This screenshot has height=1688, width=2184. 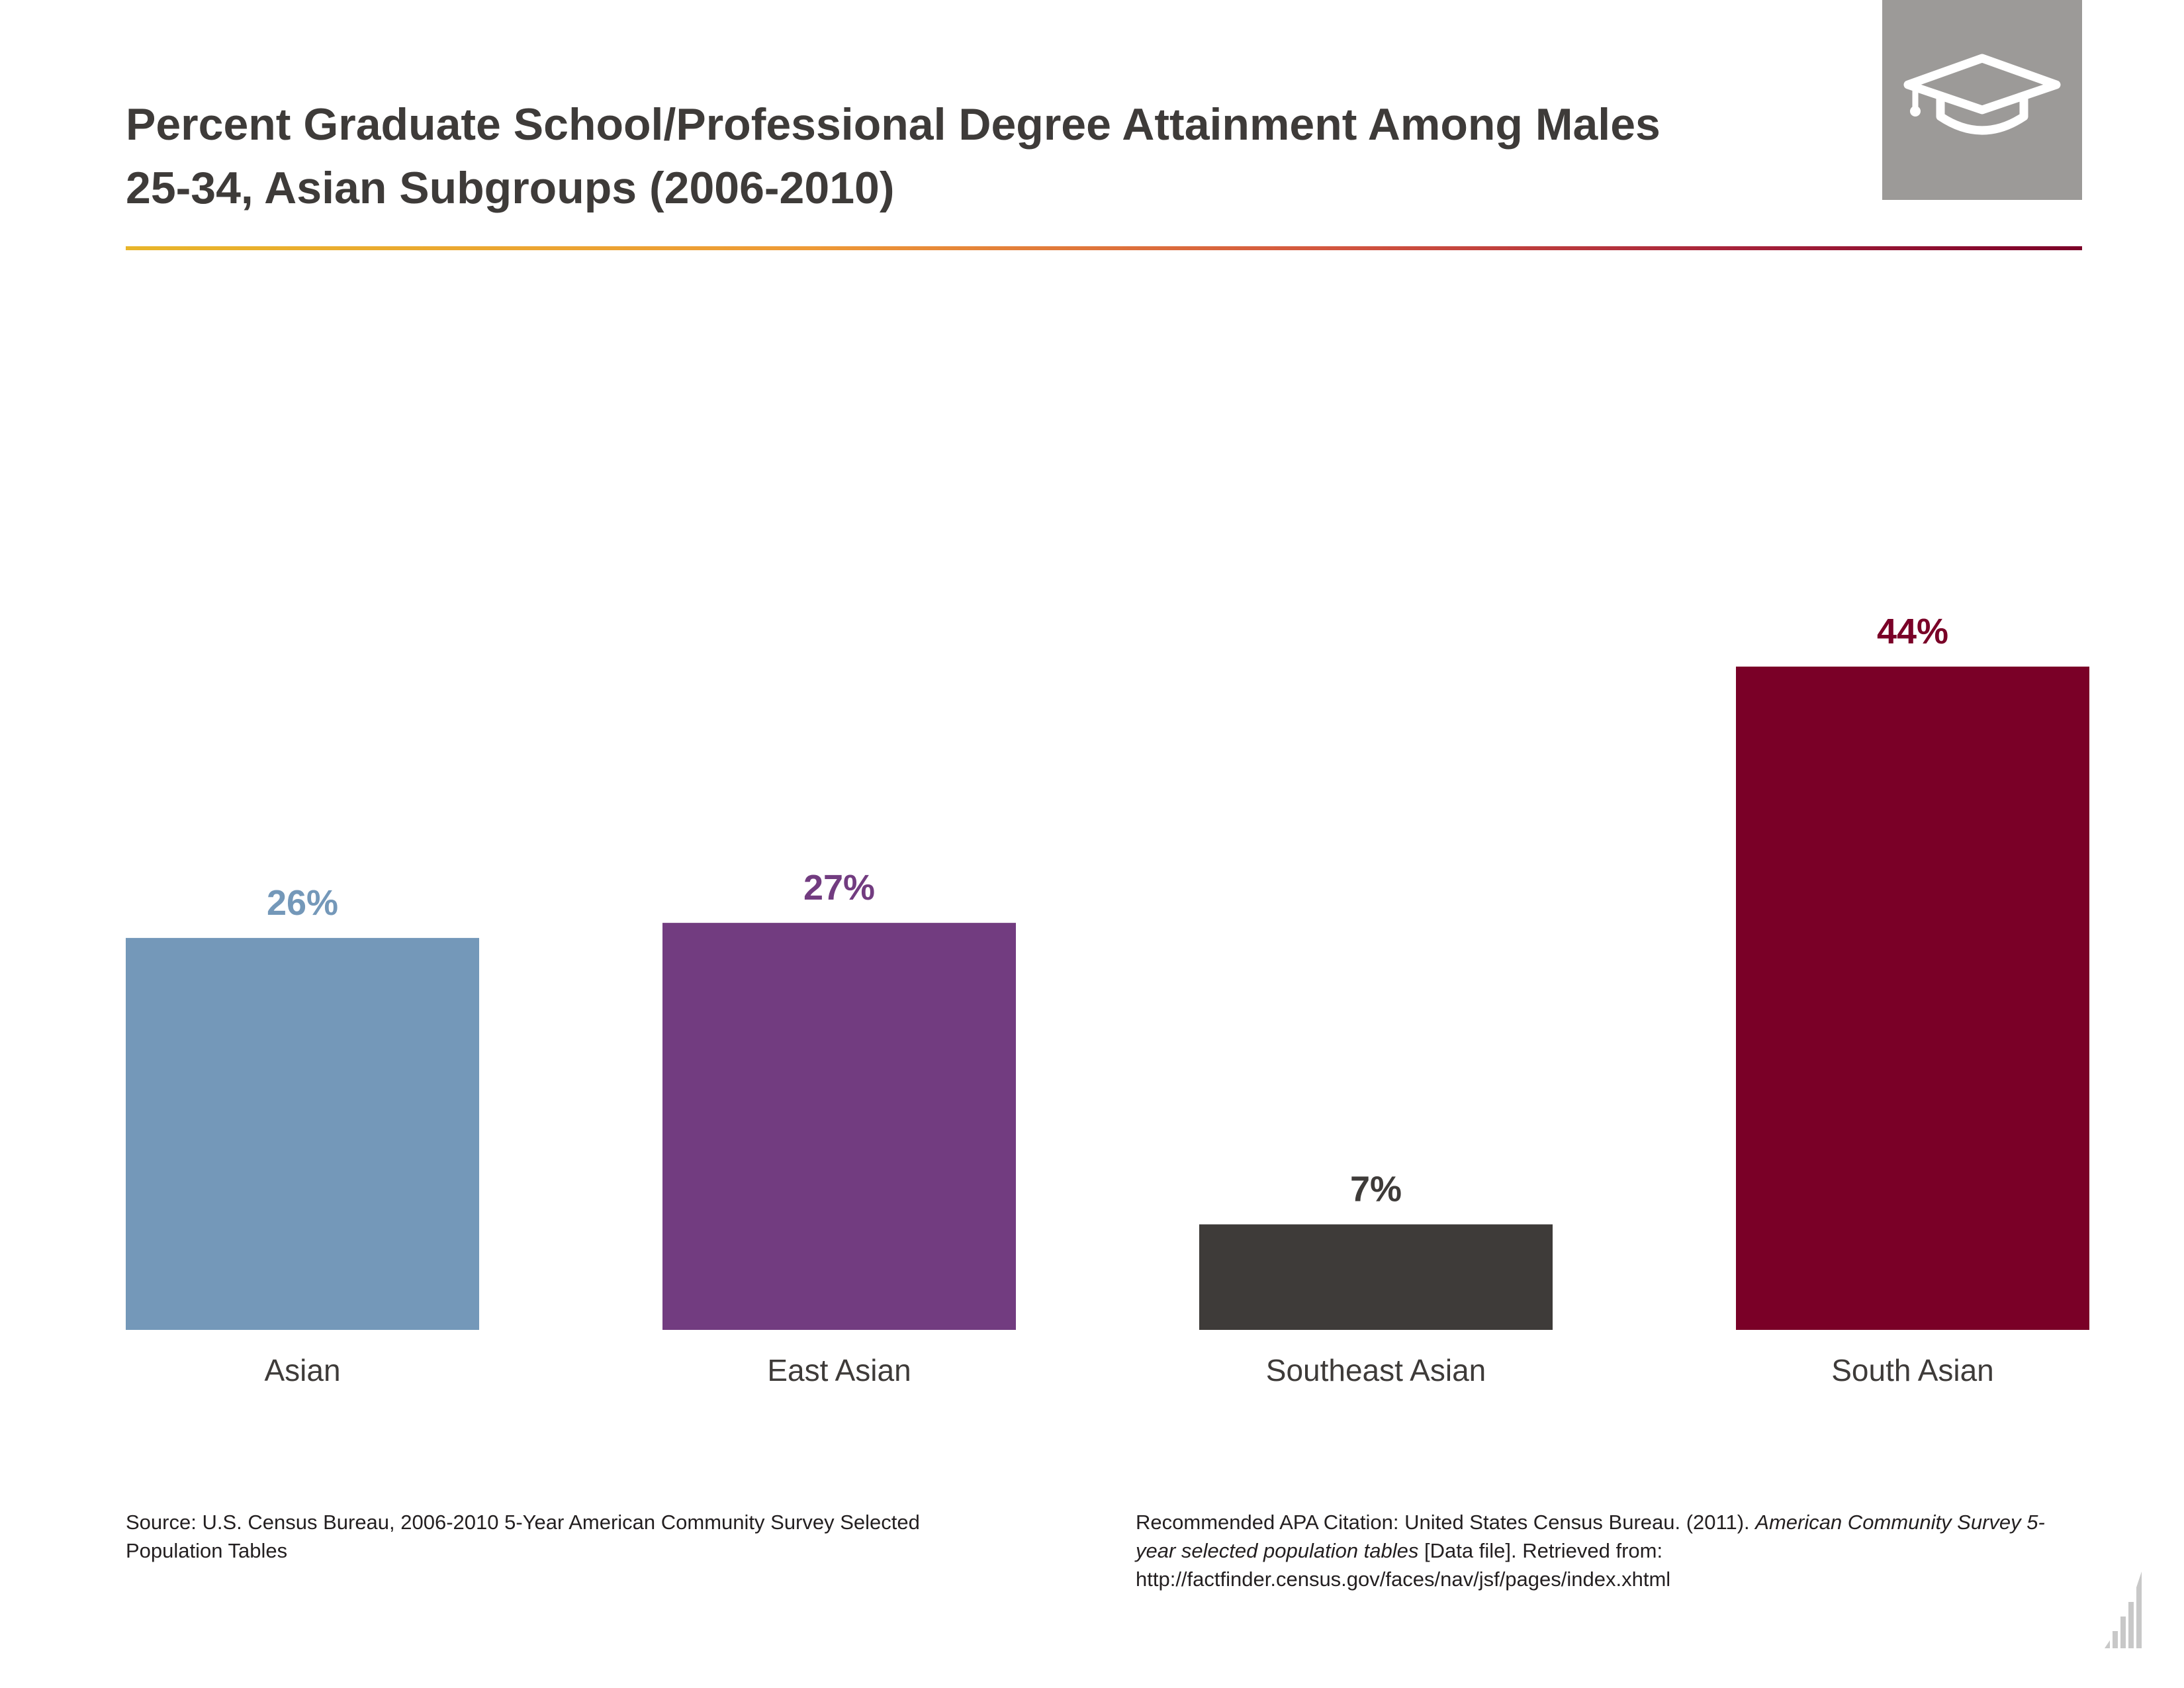 What do you see at coordinates (1376, 1370) in the screenshot?
I see `category-label-southeast-asian: Southeast Asian` at bounding box center [1376, 1370].